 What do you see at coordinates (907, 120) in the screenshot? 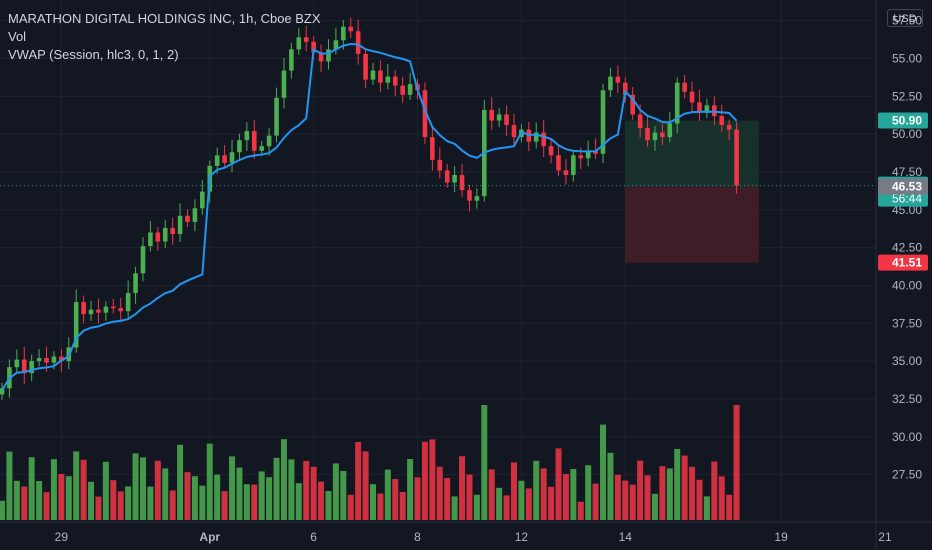
I see `price-label-text: 50.90` at bounding box center [907, 120].